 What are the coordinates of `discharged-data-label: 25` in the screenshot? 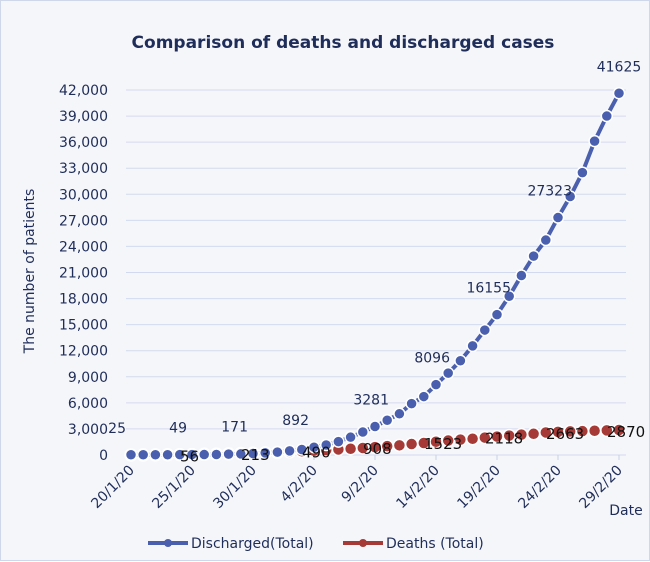 It's located at (117, 429).